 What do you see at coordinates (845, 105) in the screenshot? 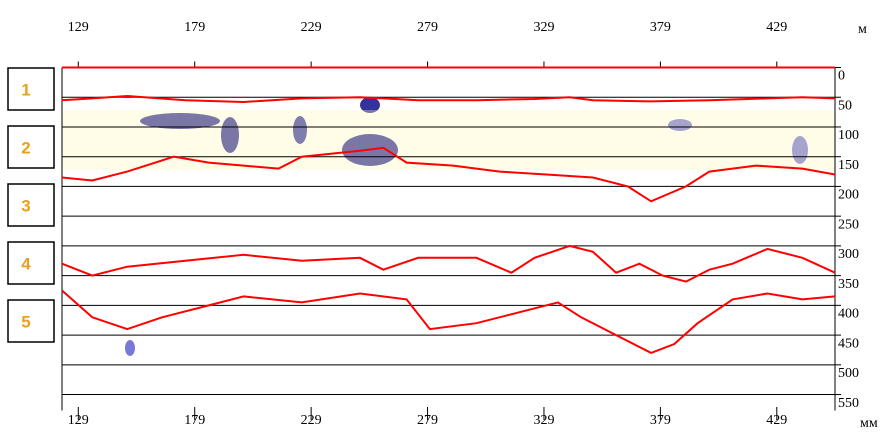
I see `y-tick-label: 50` at bounding box center [845, 105].